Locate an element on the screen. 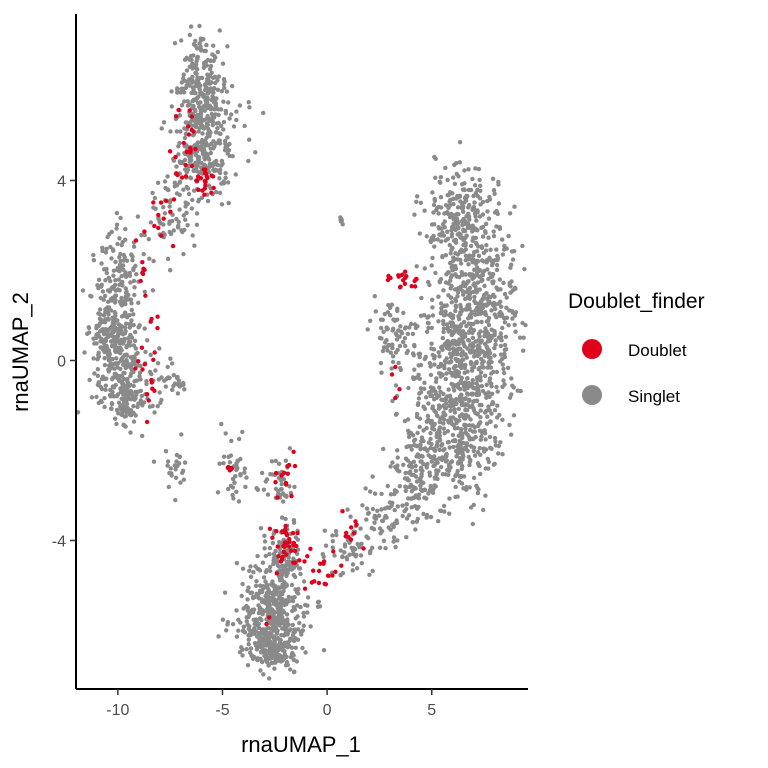 The height and width of the screenshot is (768, 768). legend-key-doublet is located at coordinates (592, 349).